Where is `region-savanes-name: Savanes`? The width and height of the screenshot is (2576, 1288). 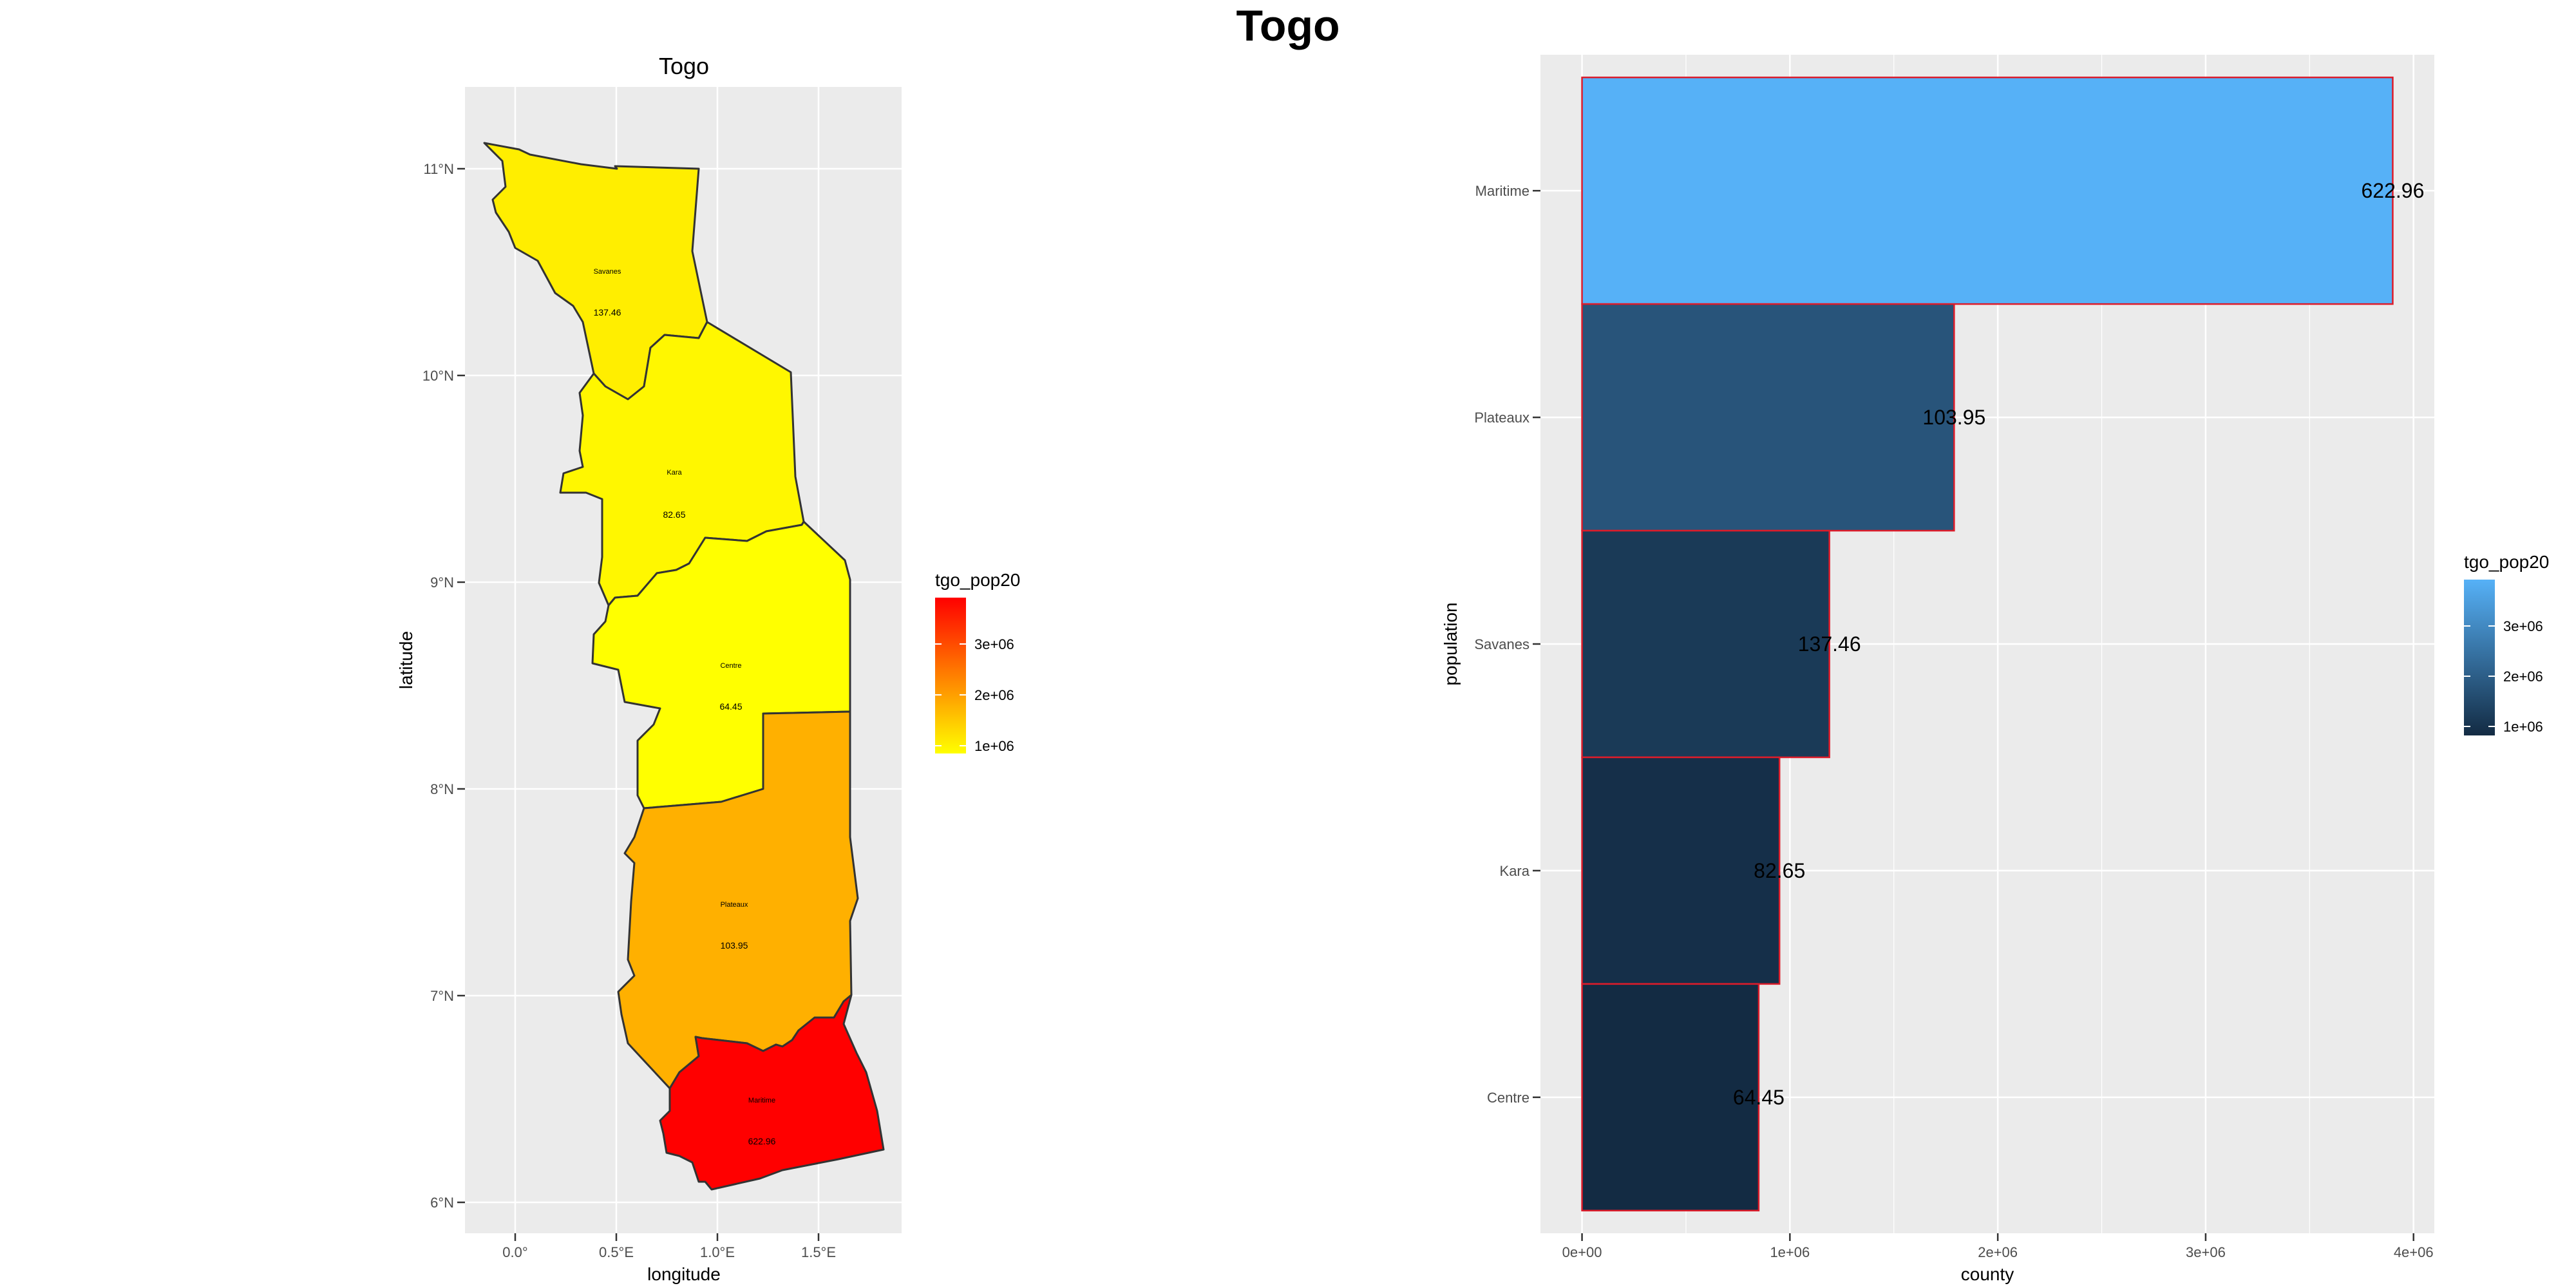 region-savanes-name: Savanes is located at coordinates (607, 272).